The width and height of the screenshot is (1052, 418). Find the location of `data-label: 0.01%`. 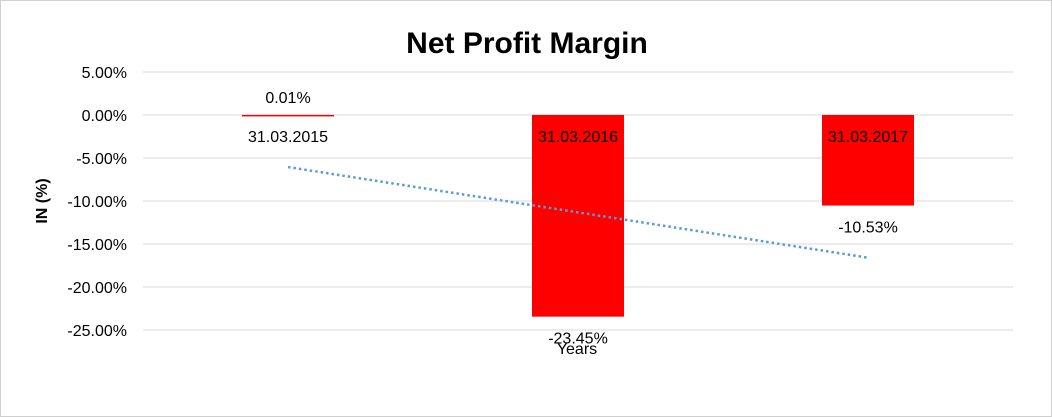

data-label: 0.01% is located at coordinates (287, 98).